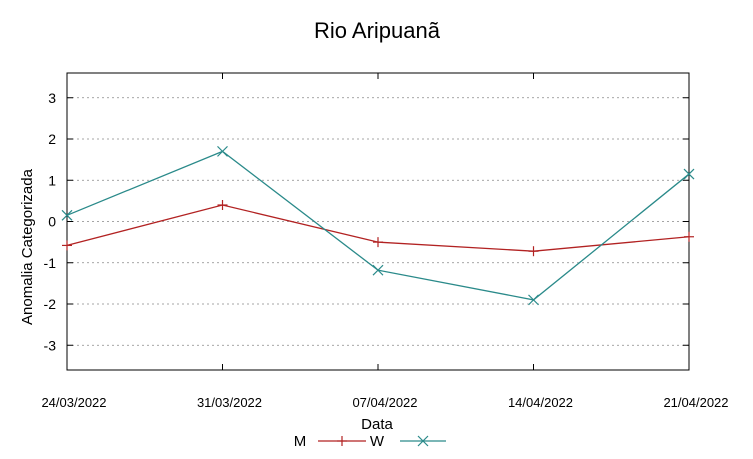 The image size is (753, 459). What do you see at coordinates (540, 402) in the screenshot?
I see `x-tick-label: 14/04/2022` at bounding box center [540, 402].